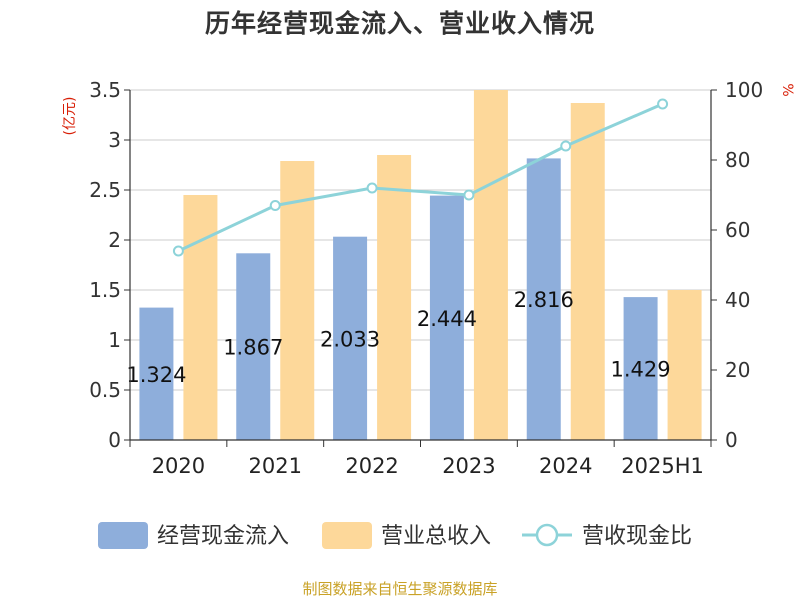 Image resolution: width=800 pixels, height=600 pixels. What do you see at coordinates (275, 466) in the screenshot?
I see `x-tick-label: 2021` at bounding box center [275, 466].